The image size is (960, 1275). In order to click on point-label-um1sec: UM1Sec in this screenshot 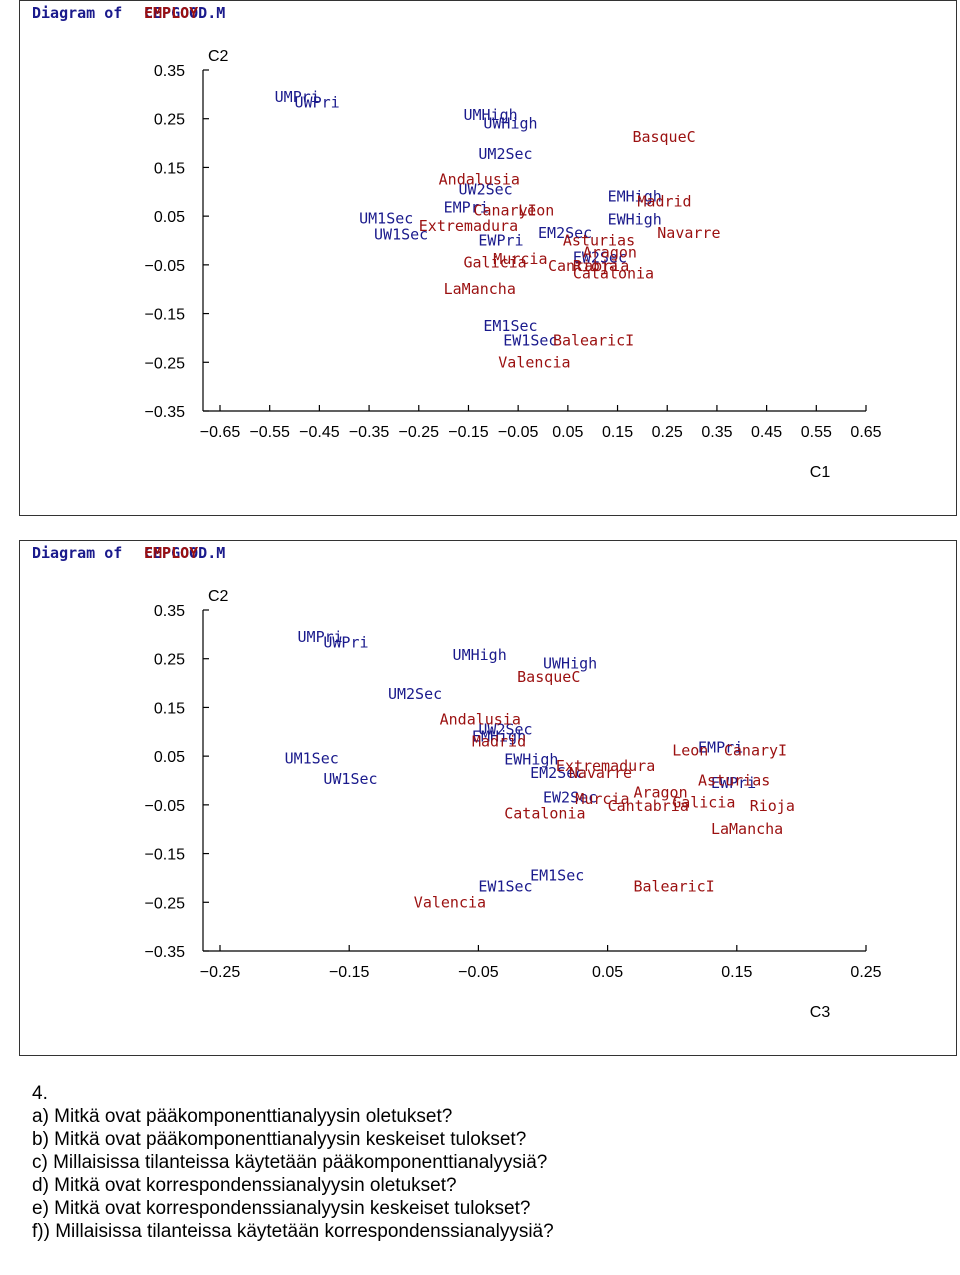, I will do `click(386, 219)`.